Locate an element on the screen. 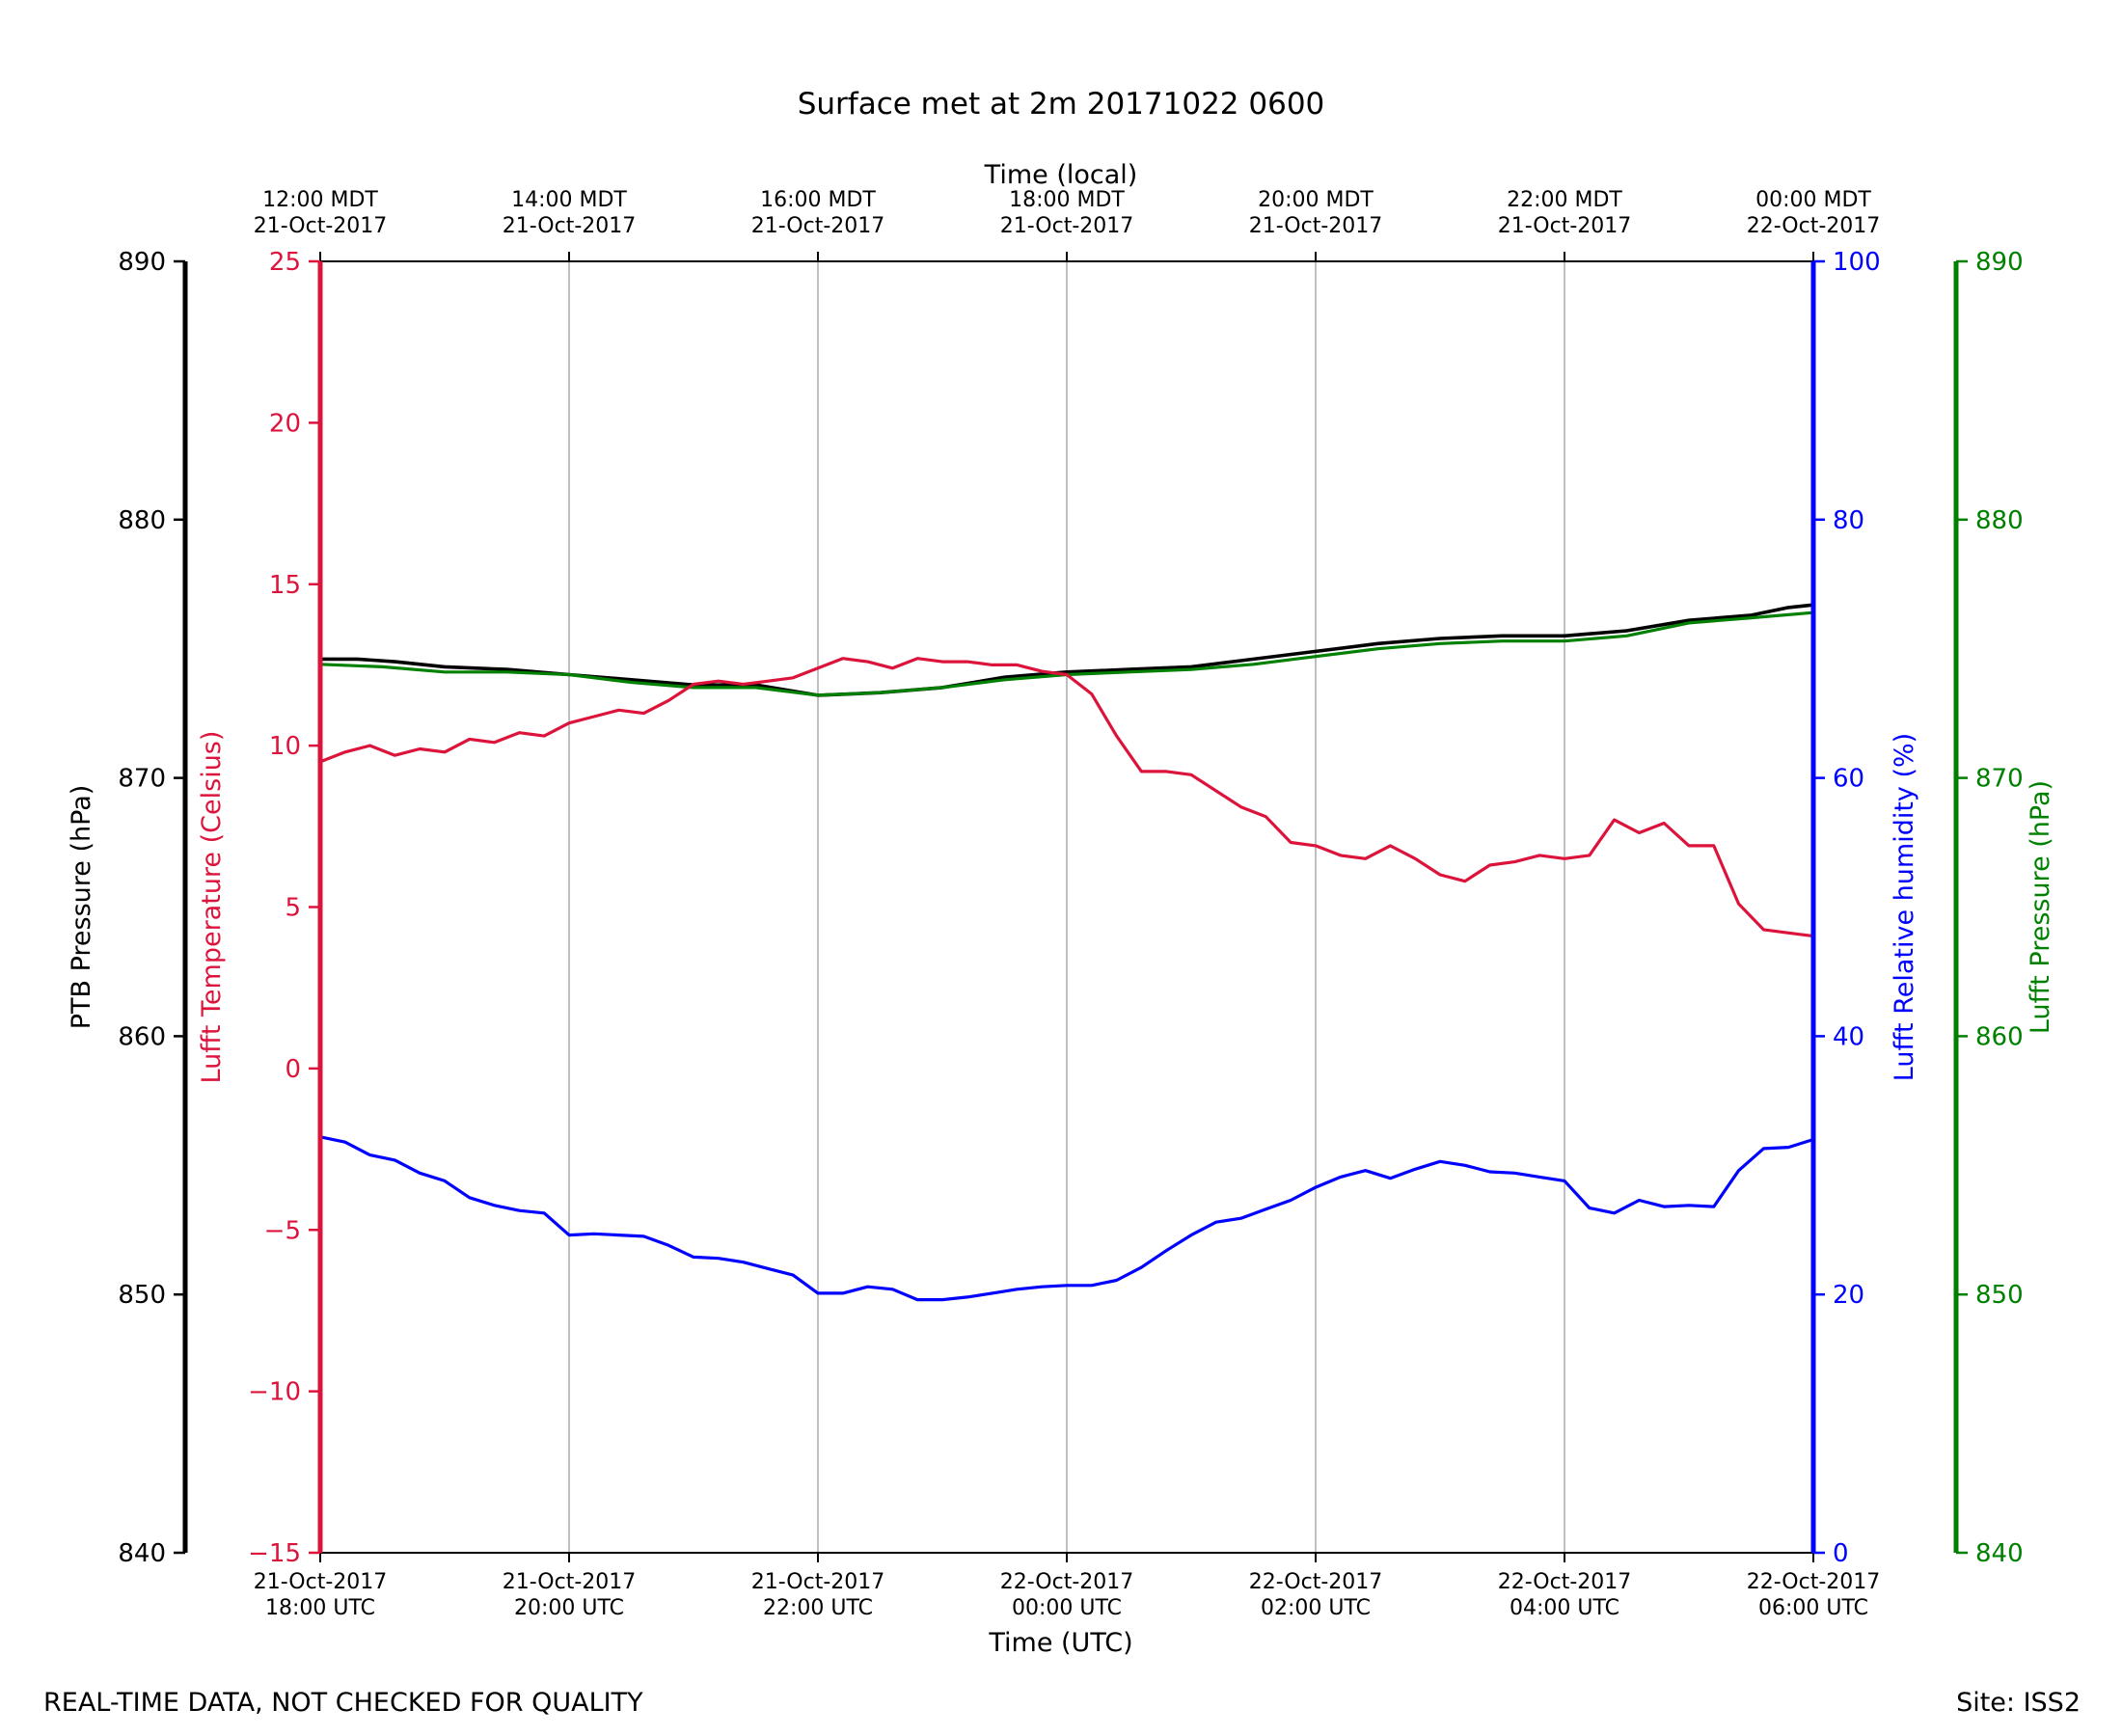 This screenshot has width=2122, height=1736. temperature-tick-label: 15 is located at coordinates (285, 586).